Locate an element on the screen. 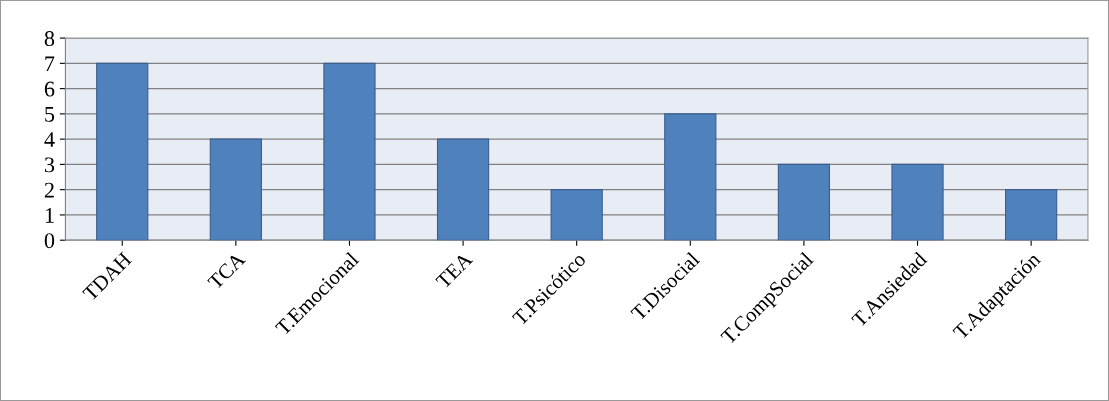 Image resolution: width=1109 pixels, height=401 pixels. y-tick-label: 8 is located at coordinates (49, 39).